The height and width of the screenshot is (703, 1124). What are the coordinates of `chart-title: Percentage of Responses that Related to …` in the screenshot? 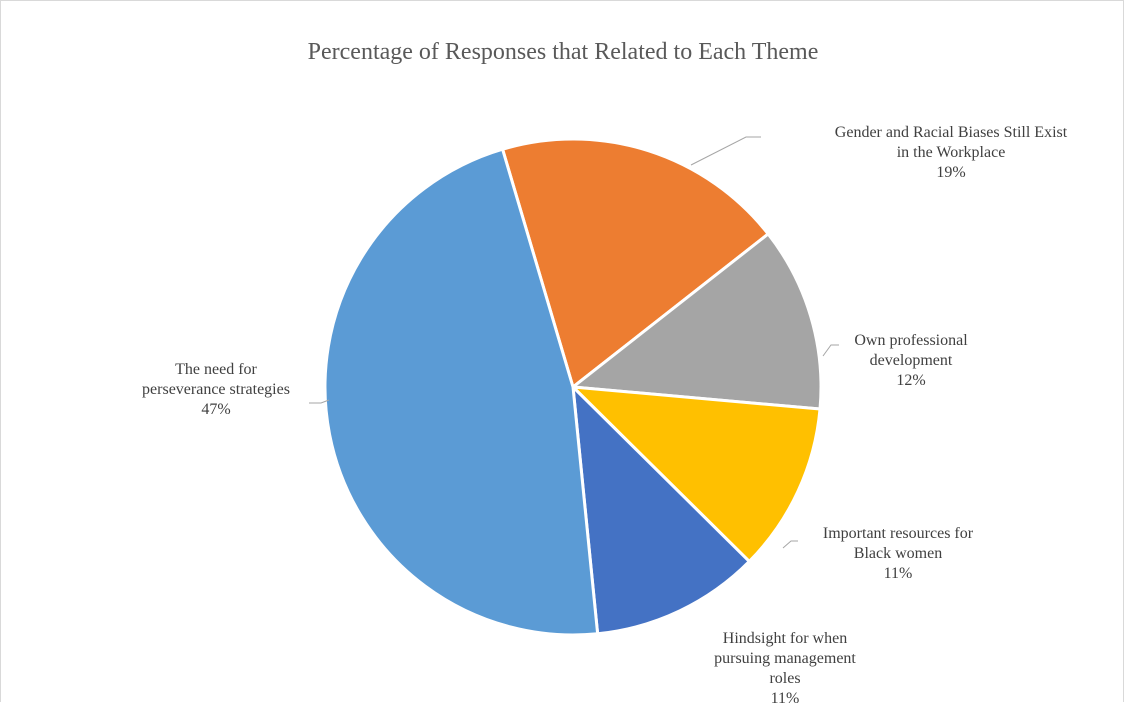 It's located at (563, 52).